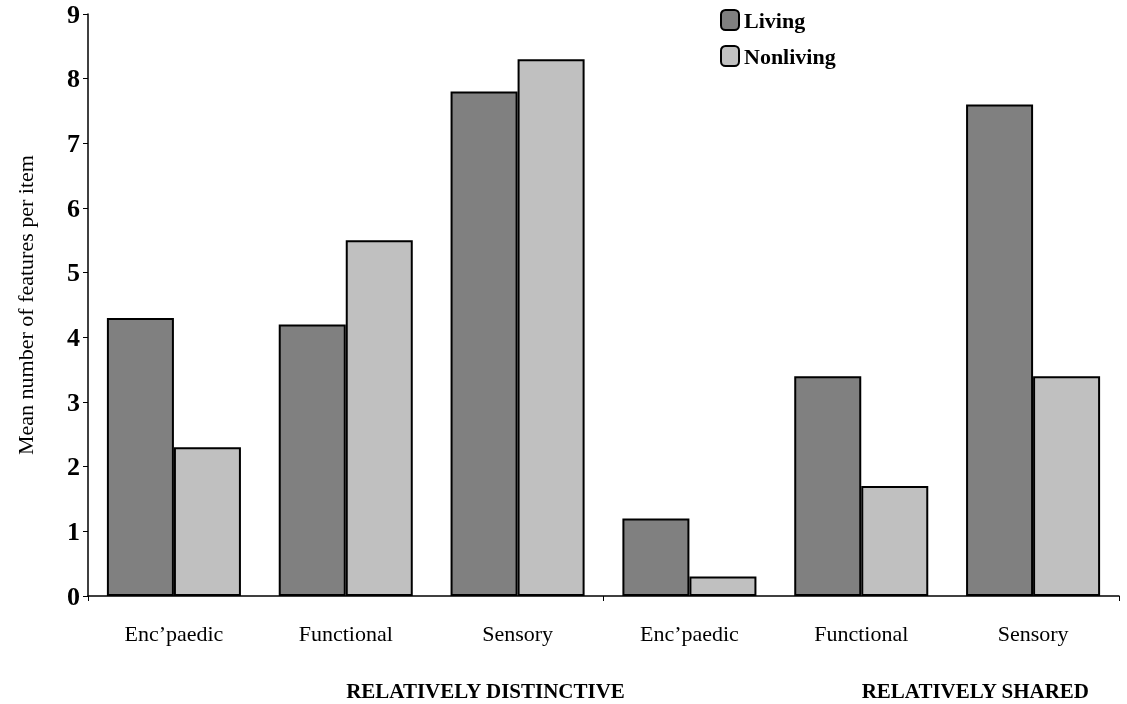  I want to click on y-tick-label: 8, so click(73, 79).